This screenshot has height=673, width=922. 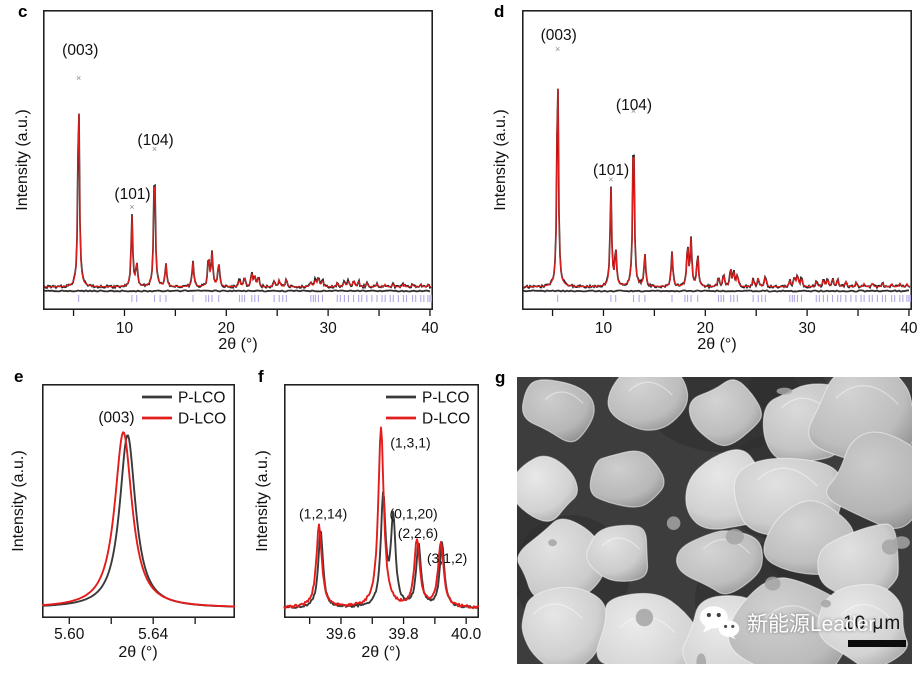 I want to click on panel-c-x-axis-label: 2θ (°), so click(x=238, y=344).